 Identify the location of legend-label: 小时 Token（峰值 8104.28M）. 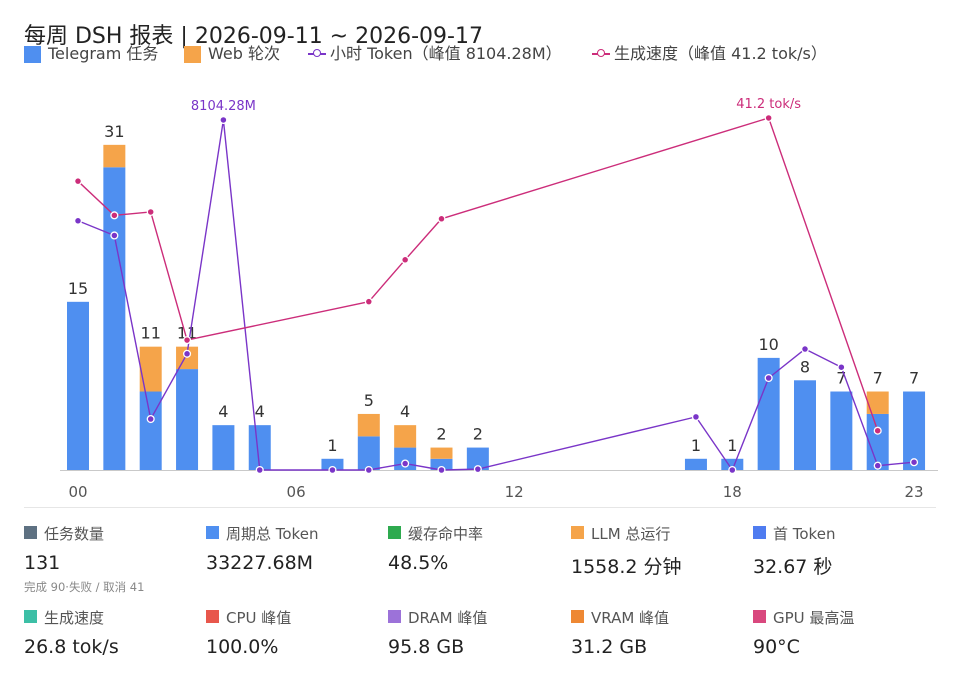
(446, 53).